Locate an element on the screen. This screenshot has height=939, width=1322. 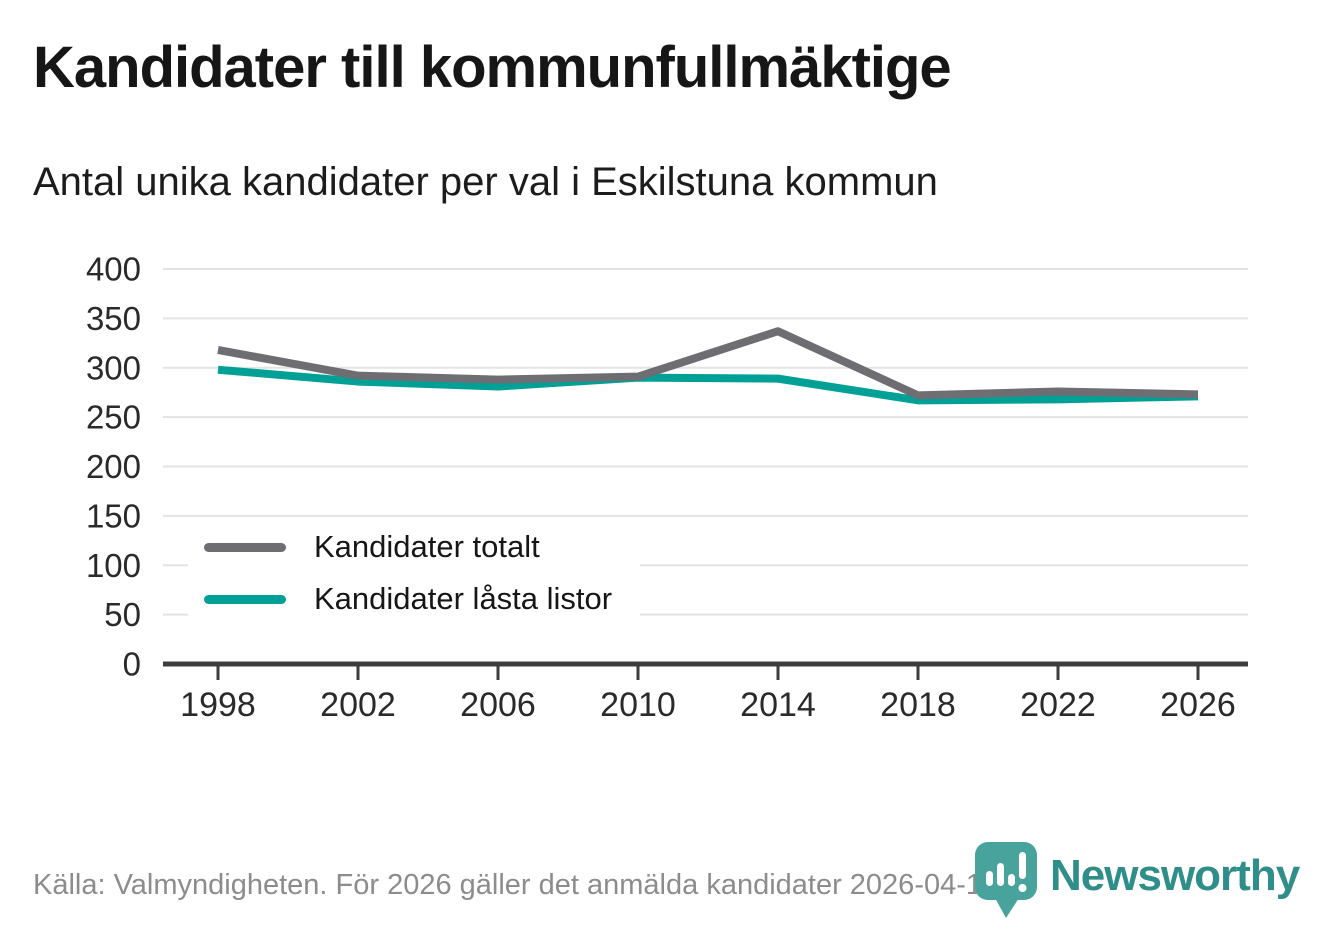
y-tick-label: 350 is located at coordinates (113, 318).